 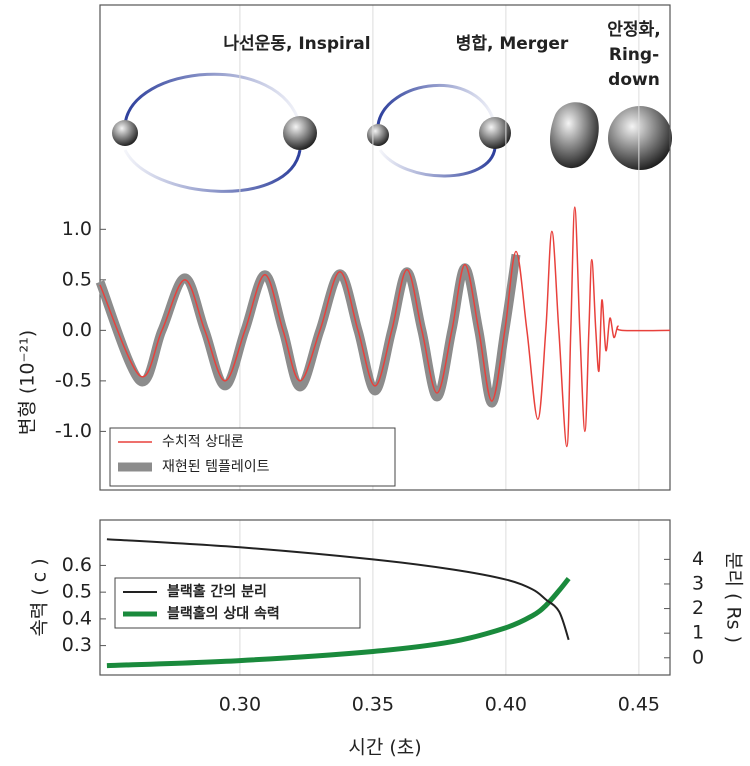 I want to click on y-tick-label: -0.5, so click(x=73, y=380).